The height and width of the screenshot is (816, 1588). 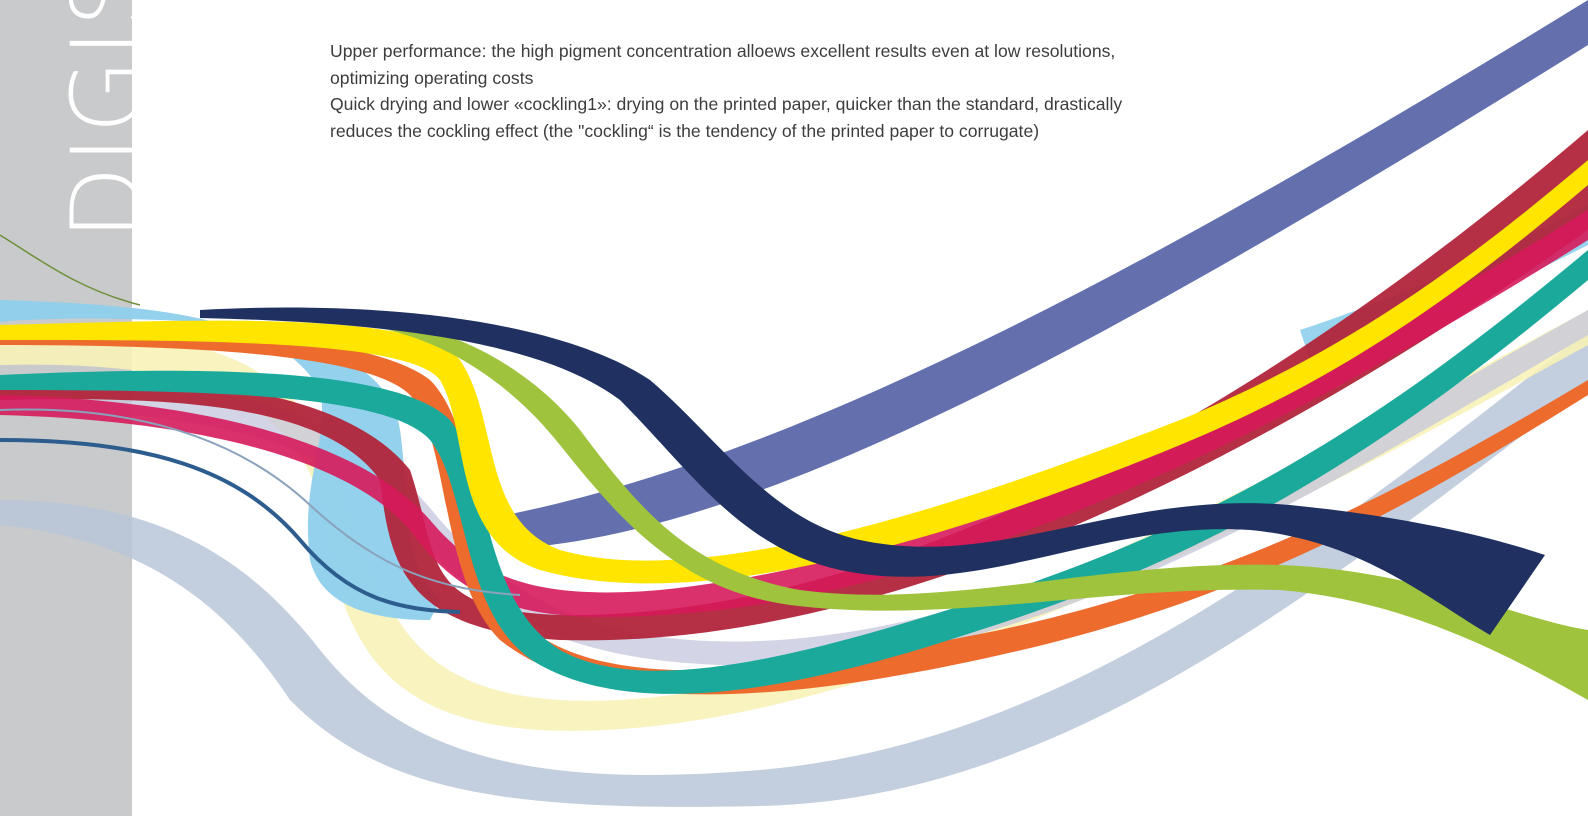 I want to click on ribbon-thin-grey-line, so click(x=260, y=502).